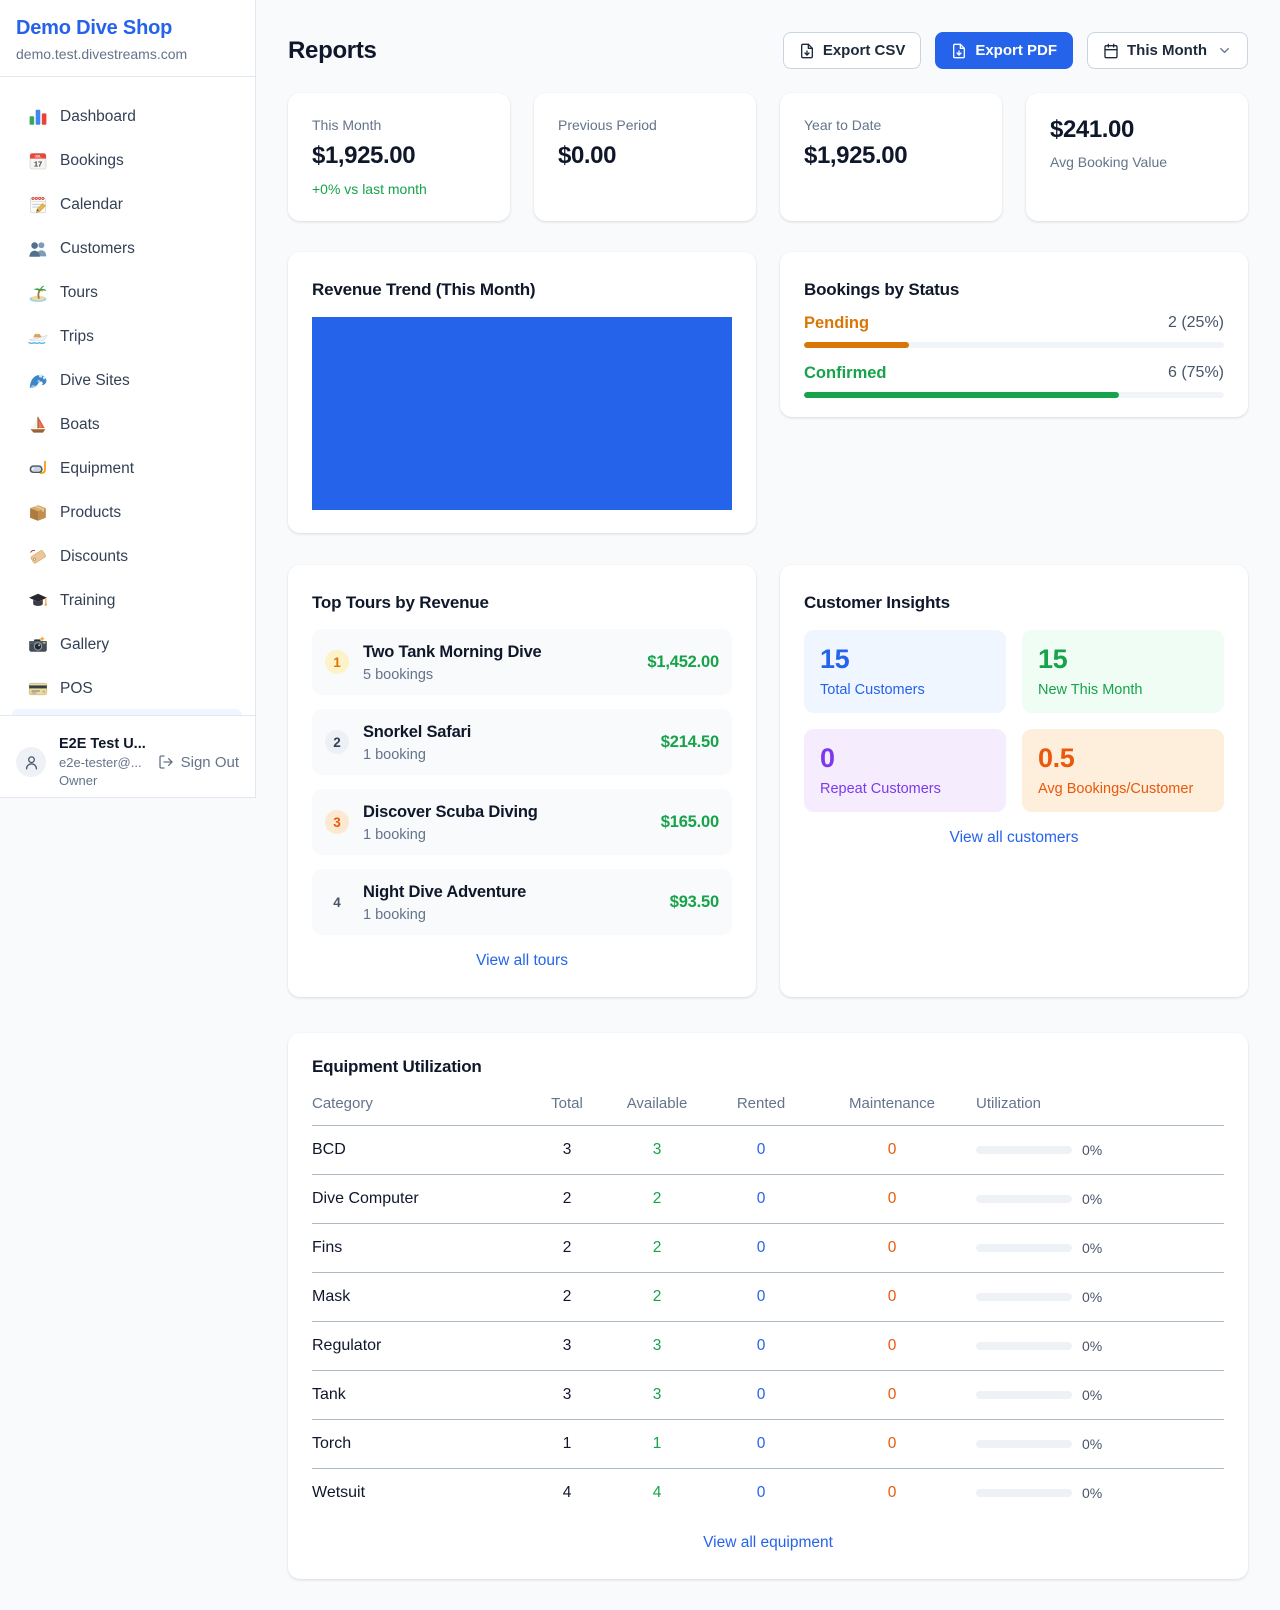 The image size is (1280, 1610). Describe the element at coordinates (522, 960) in the screenshot. I see `view-all-tours-link: View all tours` at that location.